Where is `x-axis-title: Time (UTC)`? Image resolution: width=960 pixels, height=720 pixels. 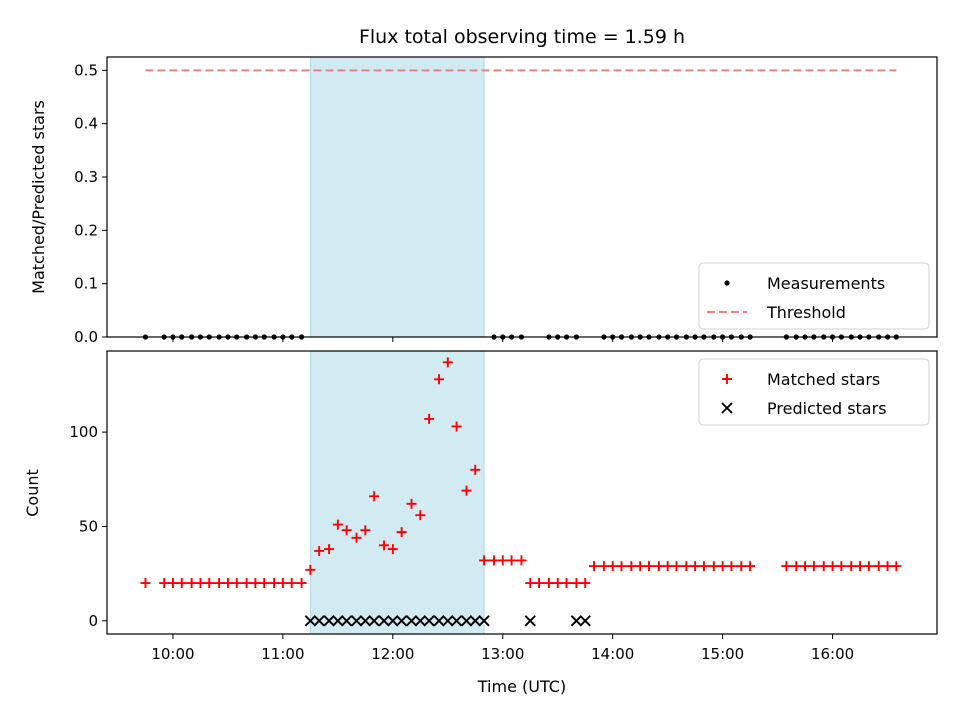
x-axis-title: Time (UTC) is located at coordinates (521, 686).